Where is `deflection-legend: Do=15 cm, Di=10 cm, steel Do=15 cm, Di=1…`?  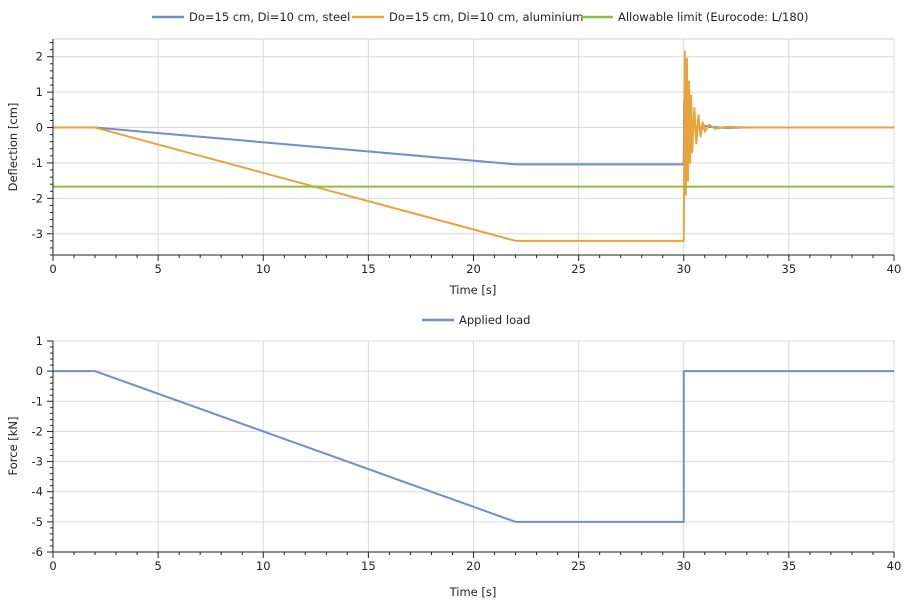 deflection-legend: Do=15 cm, Di=10 cm, steel Do=15 cm, Di=1… is located at coordinates (480, 17).